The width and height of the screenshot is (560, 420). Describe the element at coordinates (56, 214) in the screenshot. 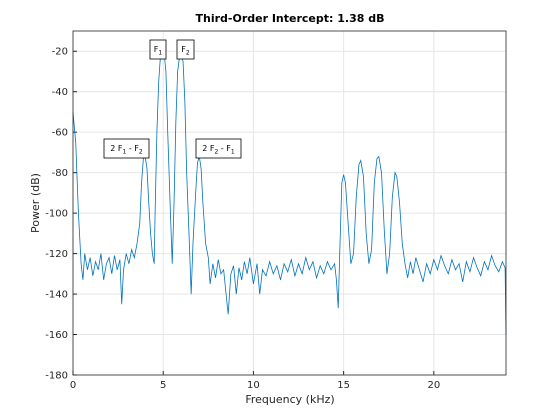

I see `y-tick-label: -100` at that location.